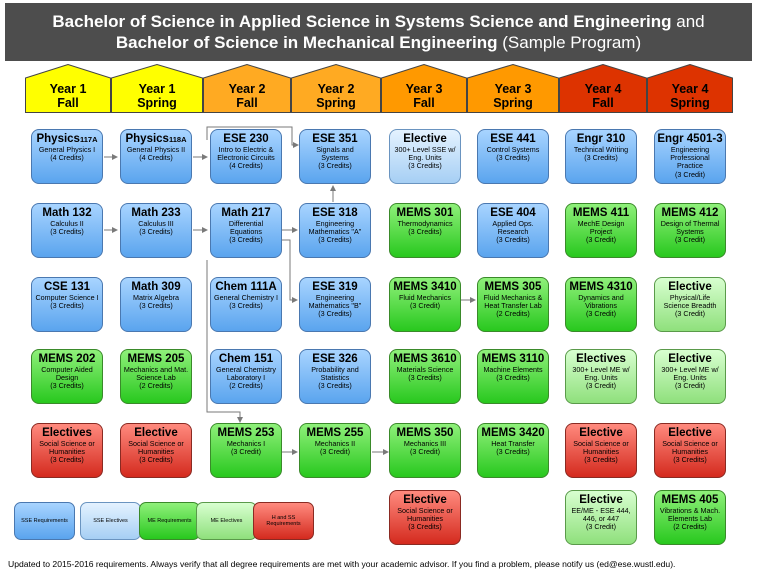 This screenshot has width=757, height=577. What do you see at coordinates (425, 450) in the screenshot?
I see `course-mems-350: MEMS 350 Mechanics III (3 Credit)` at bounding box center [425, 450].